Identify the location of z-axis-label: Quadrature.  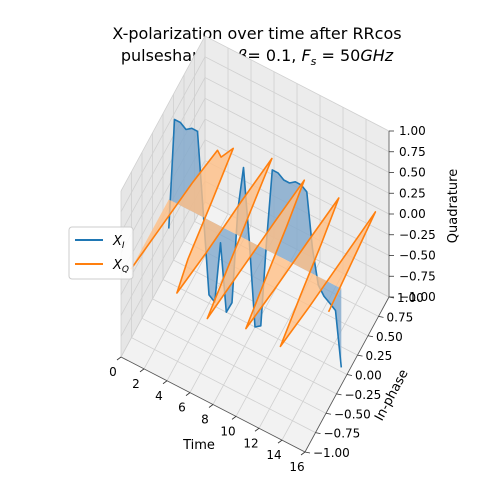
(453, 206).